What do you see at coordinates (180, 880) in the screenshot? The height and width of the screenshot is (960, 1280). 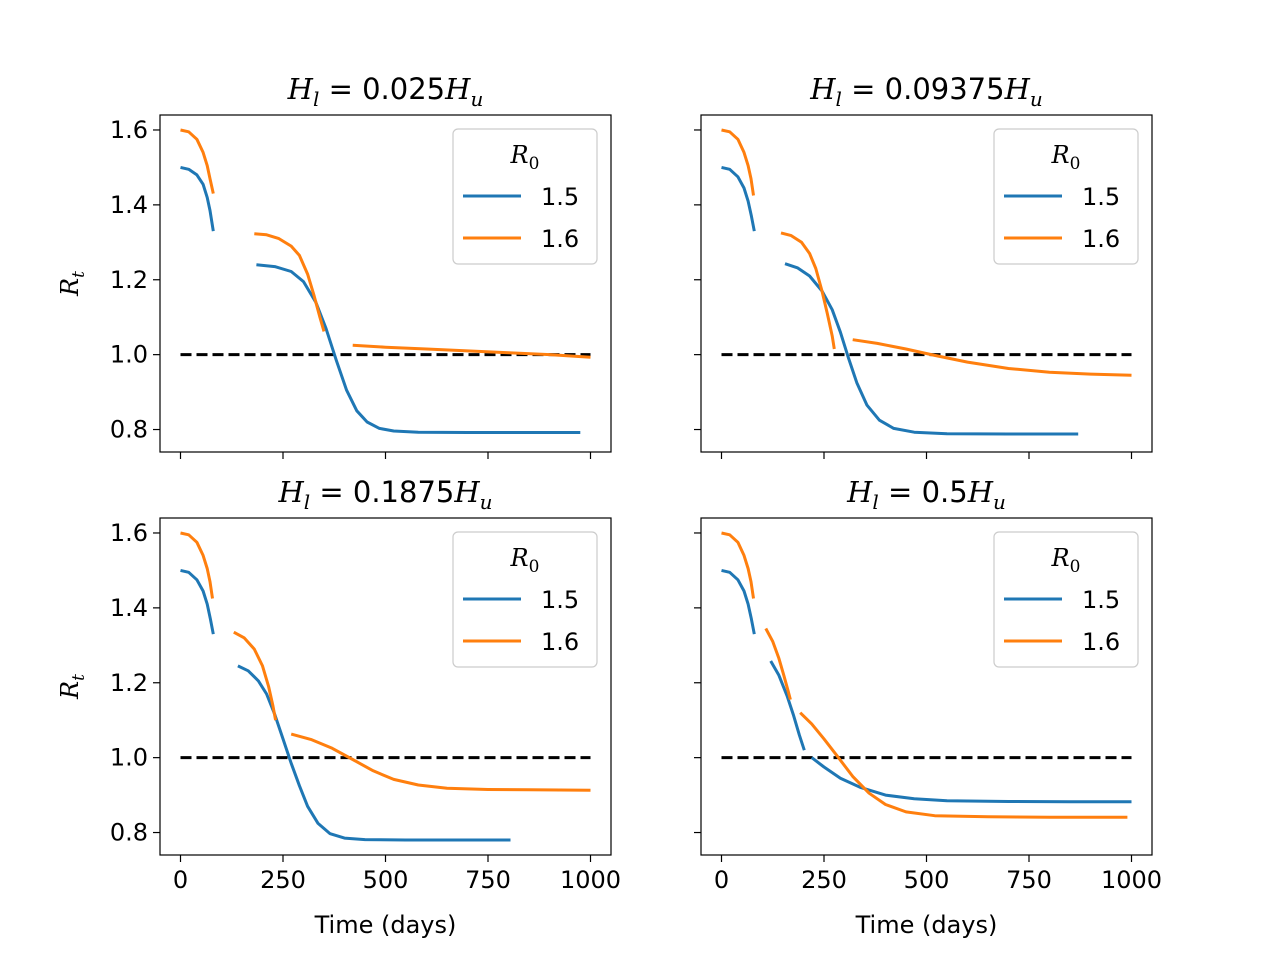 I see `x-tick-label: 0` at bounding box center [180, 880].